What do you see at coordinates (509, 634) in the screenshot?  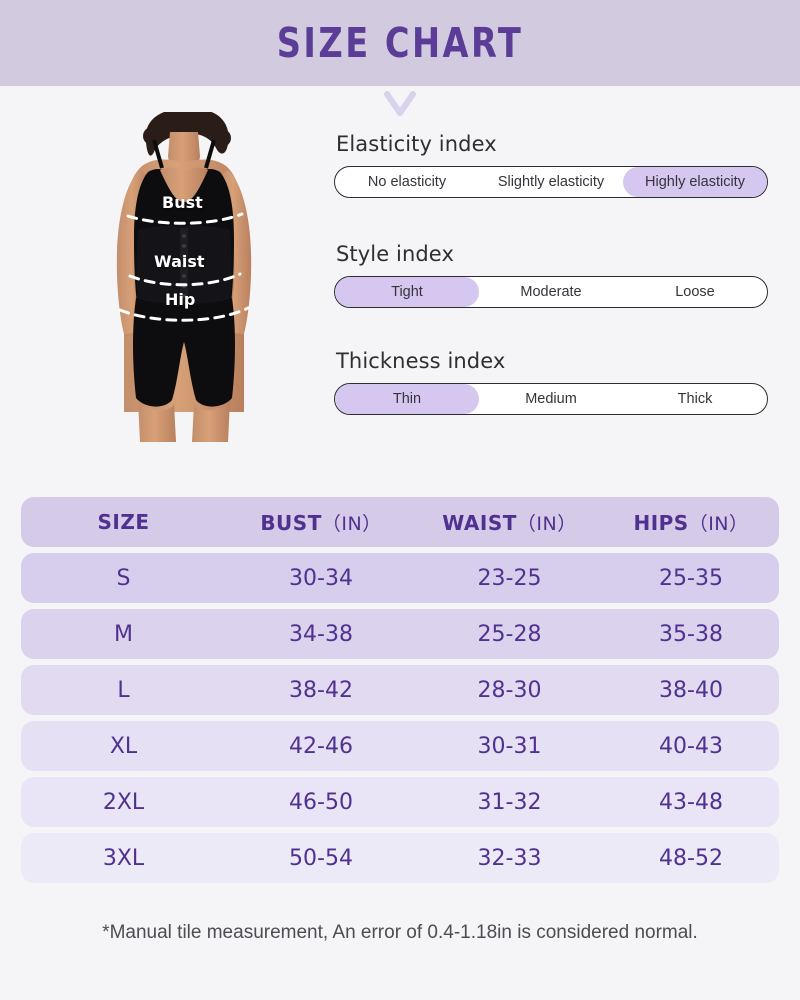 I see `row-waist: 25-28` at bounding box center [509, 634].